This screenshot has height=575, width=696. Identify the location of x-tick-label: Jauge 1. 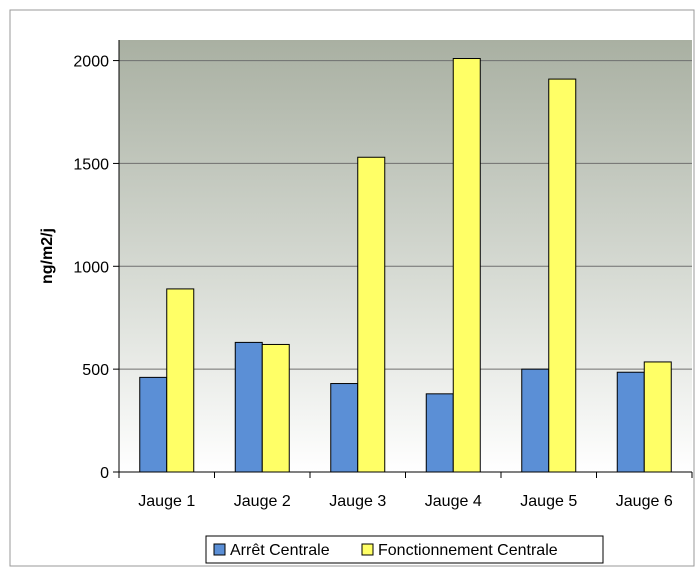
(166, 501).